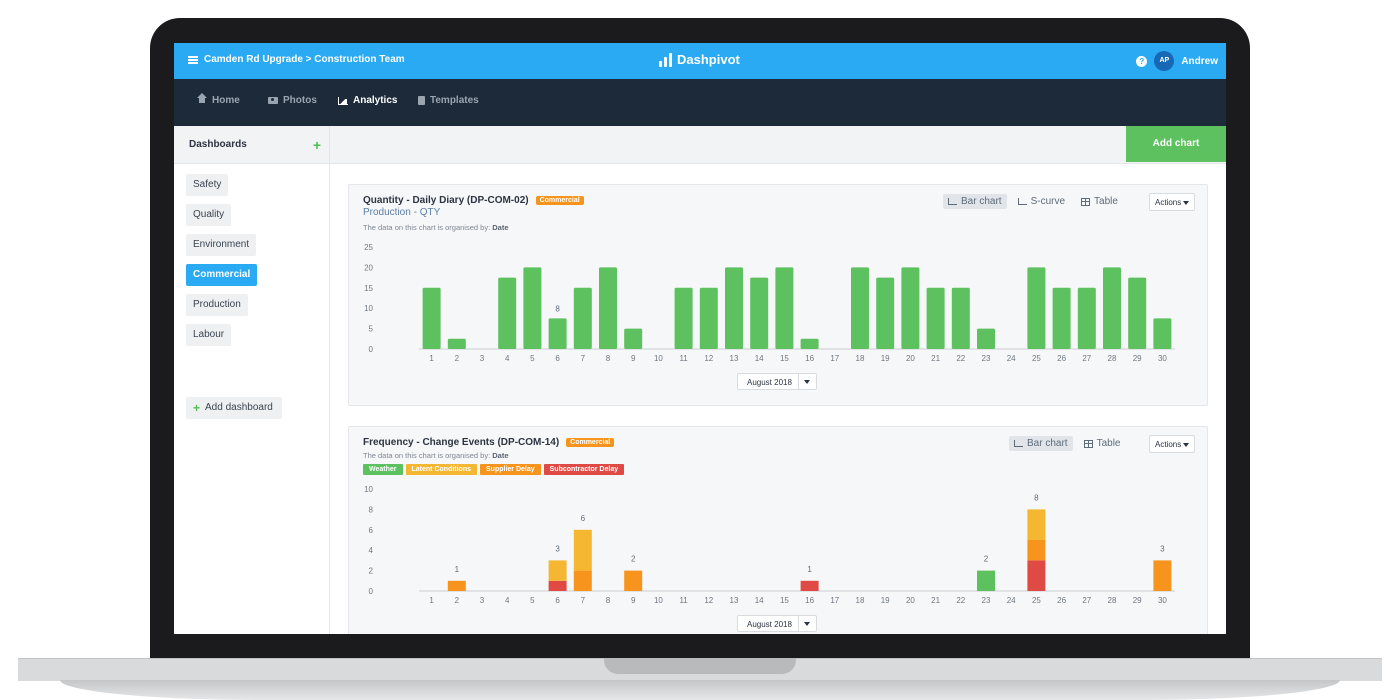 Image resolution: width=1400 pixels, height=700 pixels. What do you see at coordinates (584, 469) in the screenshot?
I see `legend-subcontractor-delay: Subcontractor Delay` at bounding box center [584, 469].